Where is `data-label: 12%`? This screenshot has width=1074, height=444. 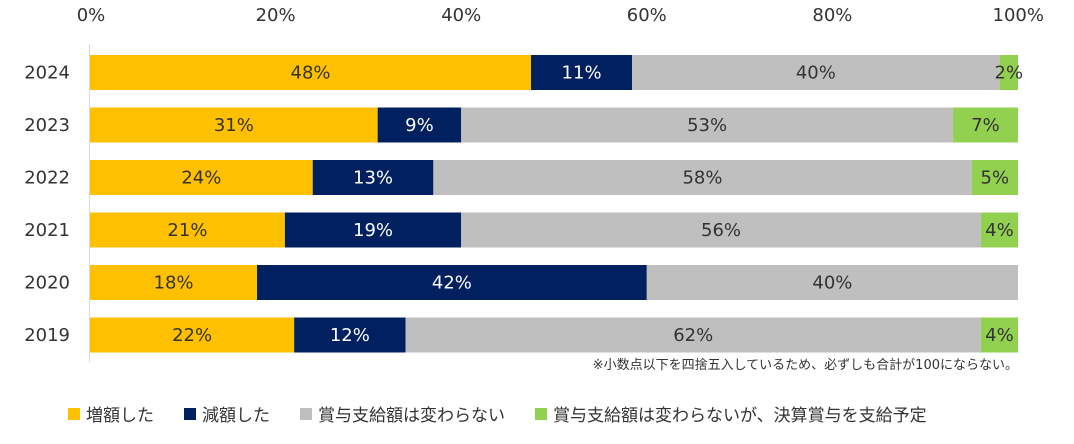
data-label: 12% is located at coordinates (350, 335).